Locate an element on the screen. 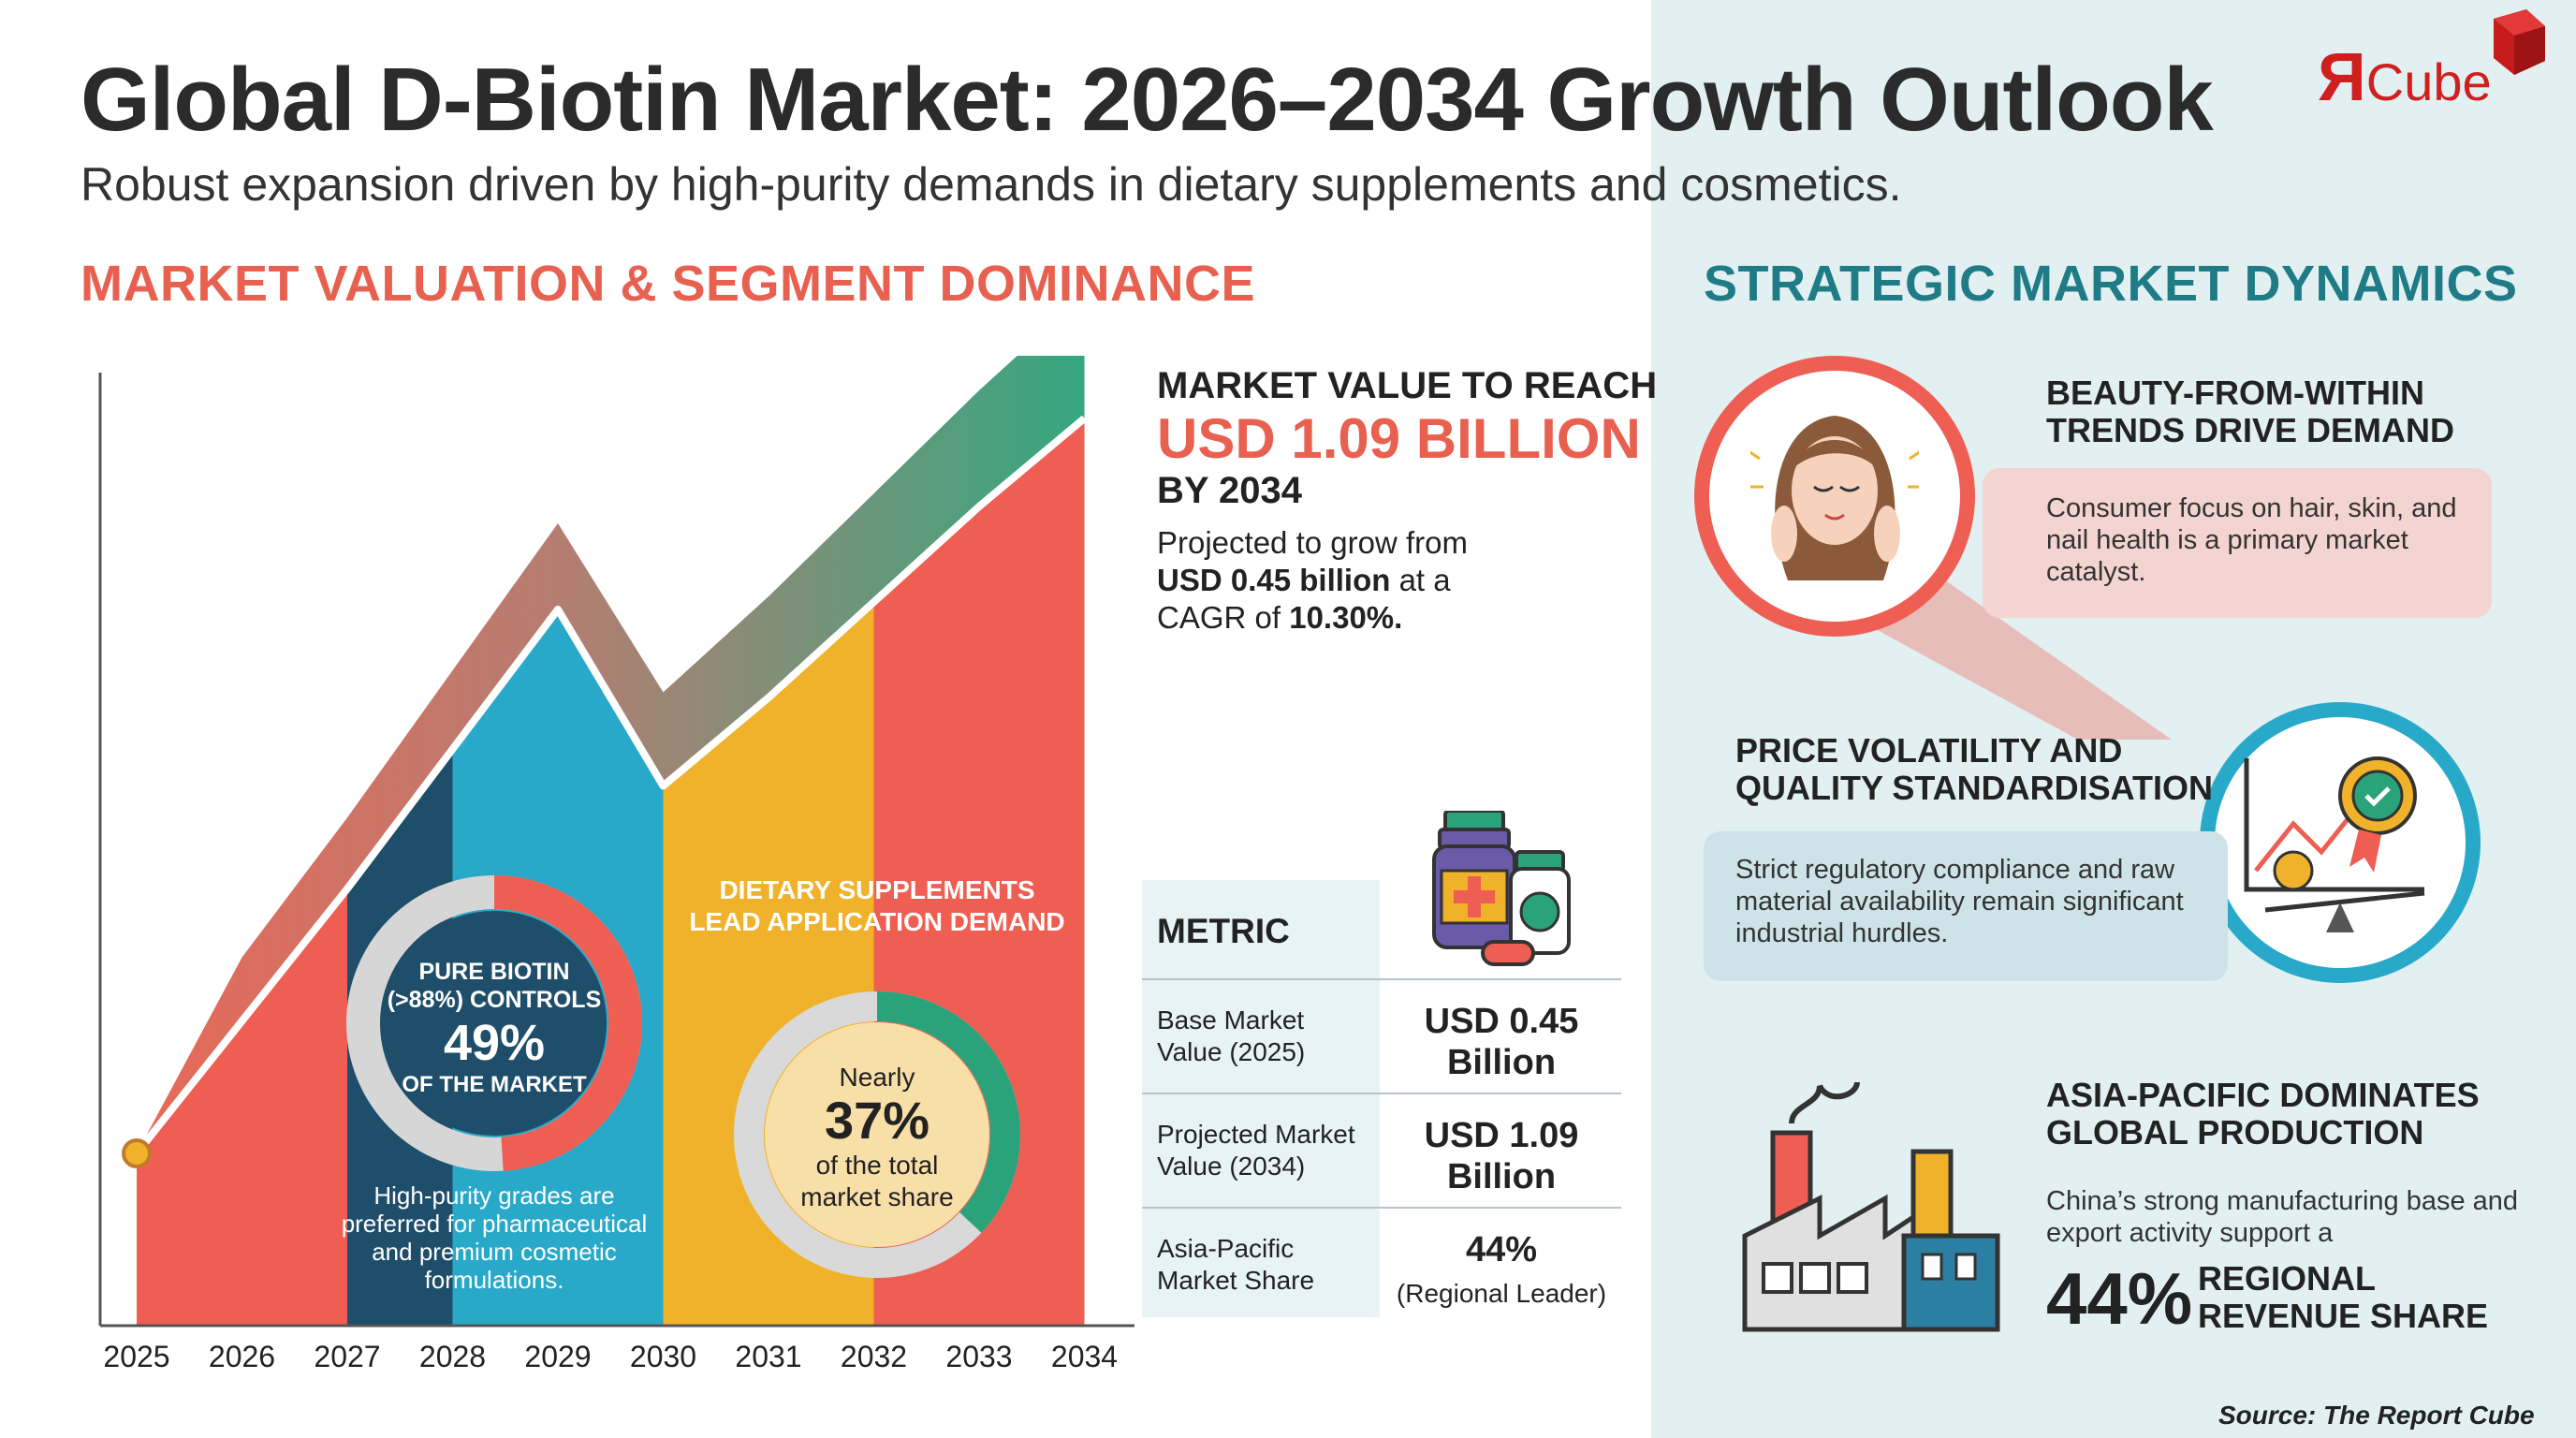 The height and width of the screenshot is (1438, 2576). table-row-value: 44% (Regional Leader) is located at coordinates (1501, 1263).